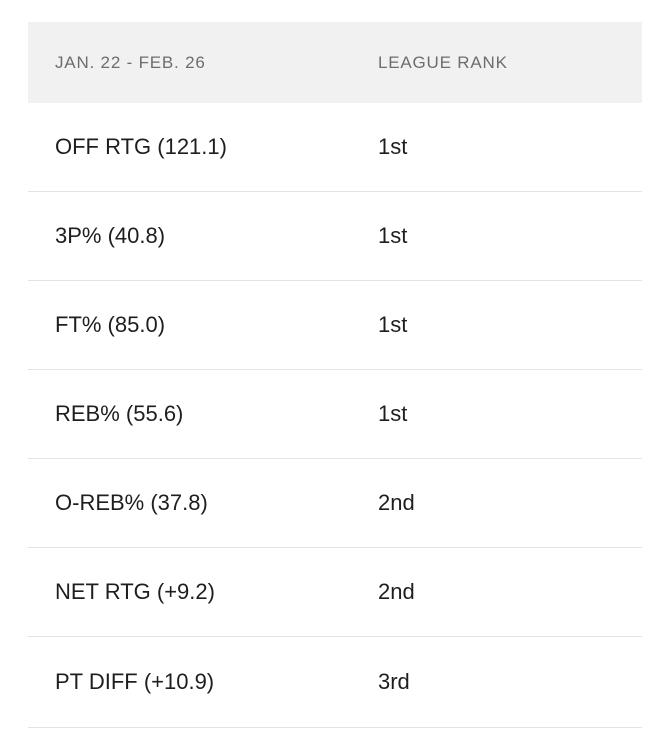 The width and height of the screenshot is (669, 750). Describe the element at coordinates (335, 236) in the screenshot. I see `table-row: 3P% (40.8) 1st` at that location.